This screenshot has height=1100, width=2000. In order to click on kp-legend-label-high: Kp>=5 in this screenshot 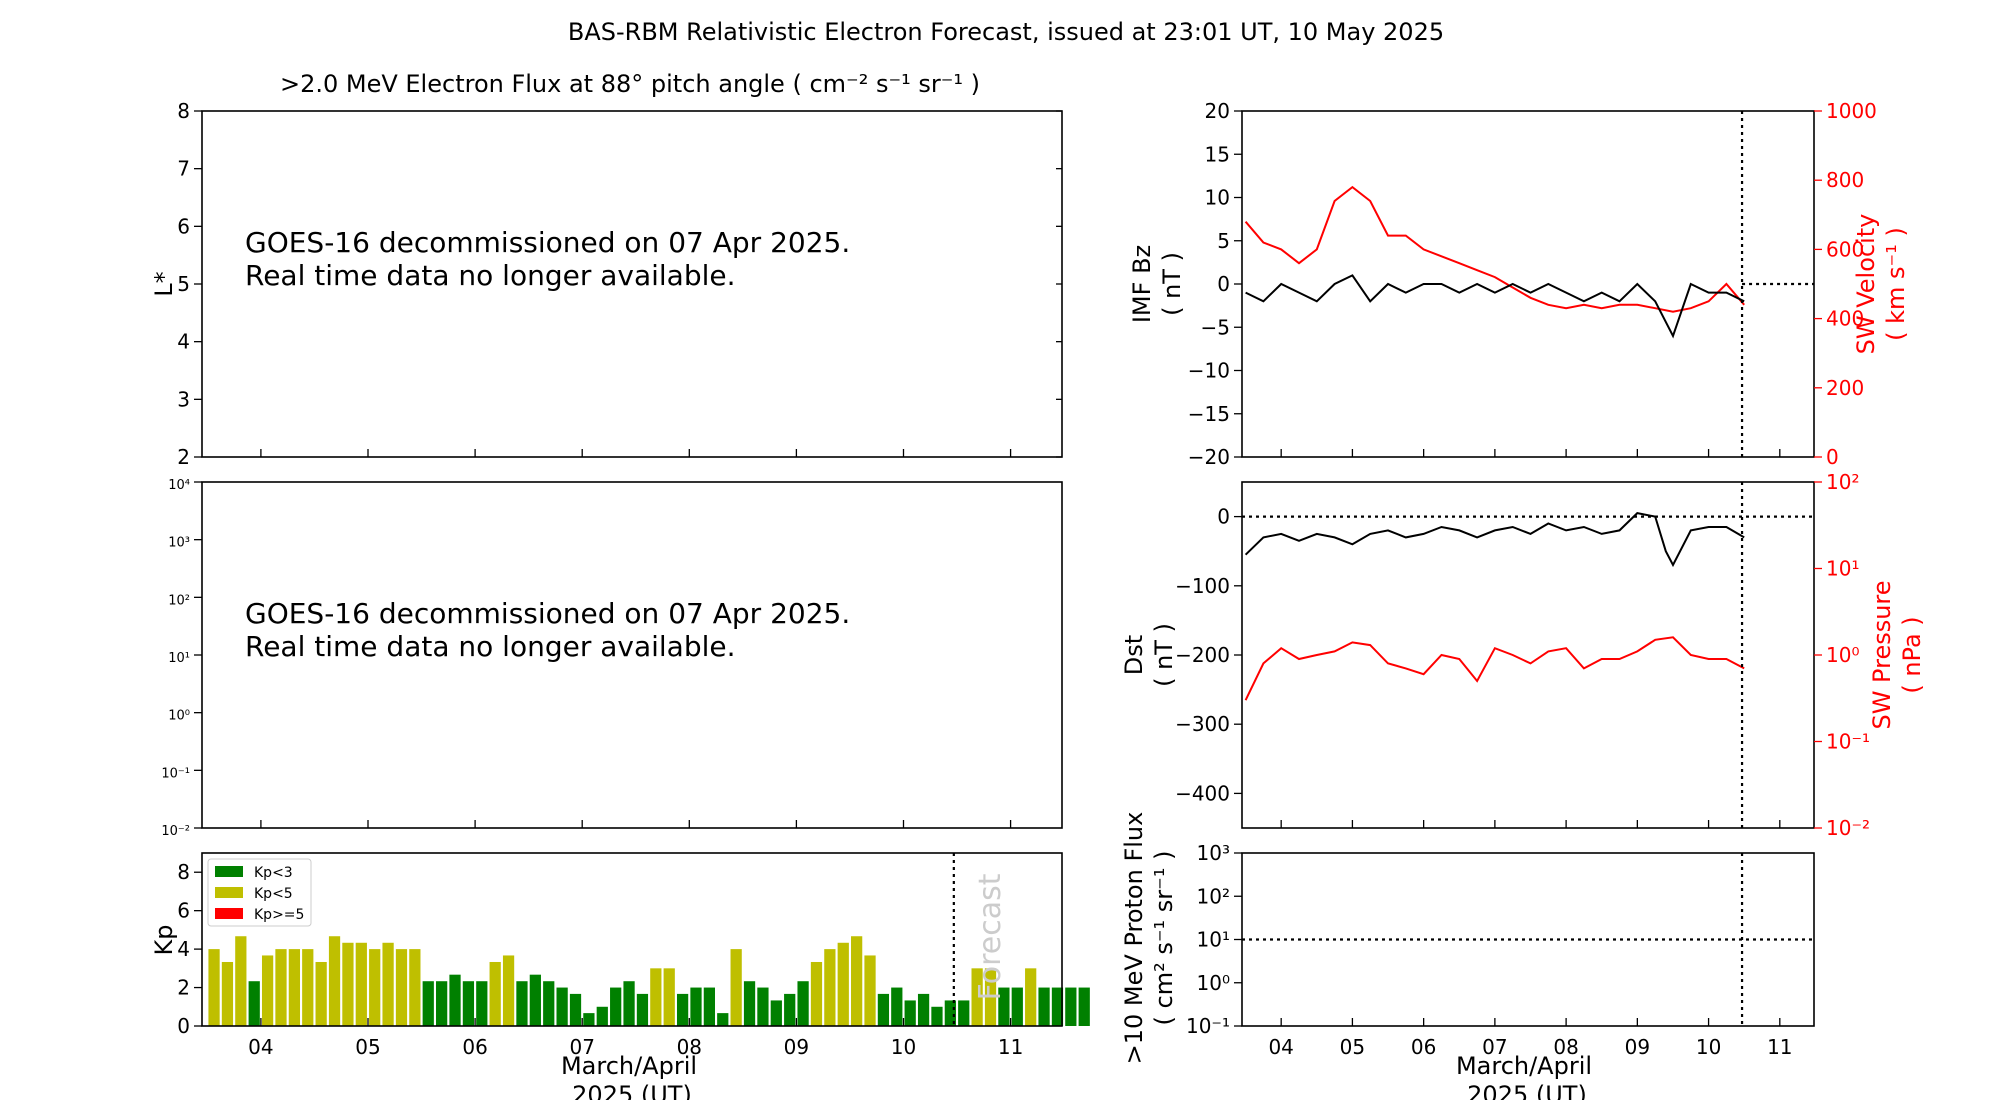, I will do `click(279, 915)`.